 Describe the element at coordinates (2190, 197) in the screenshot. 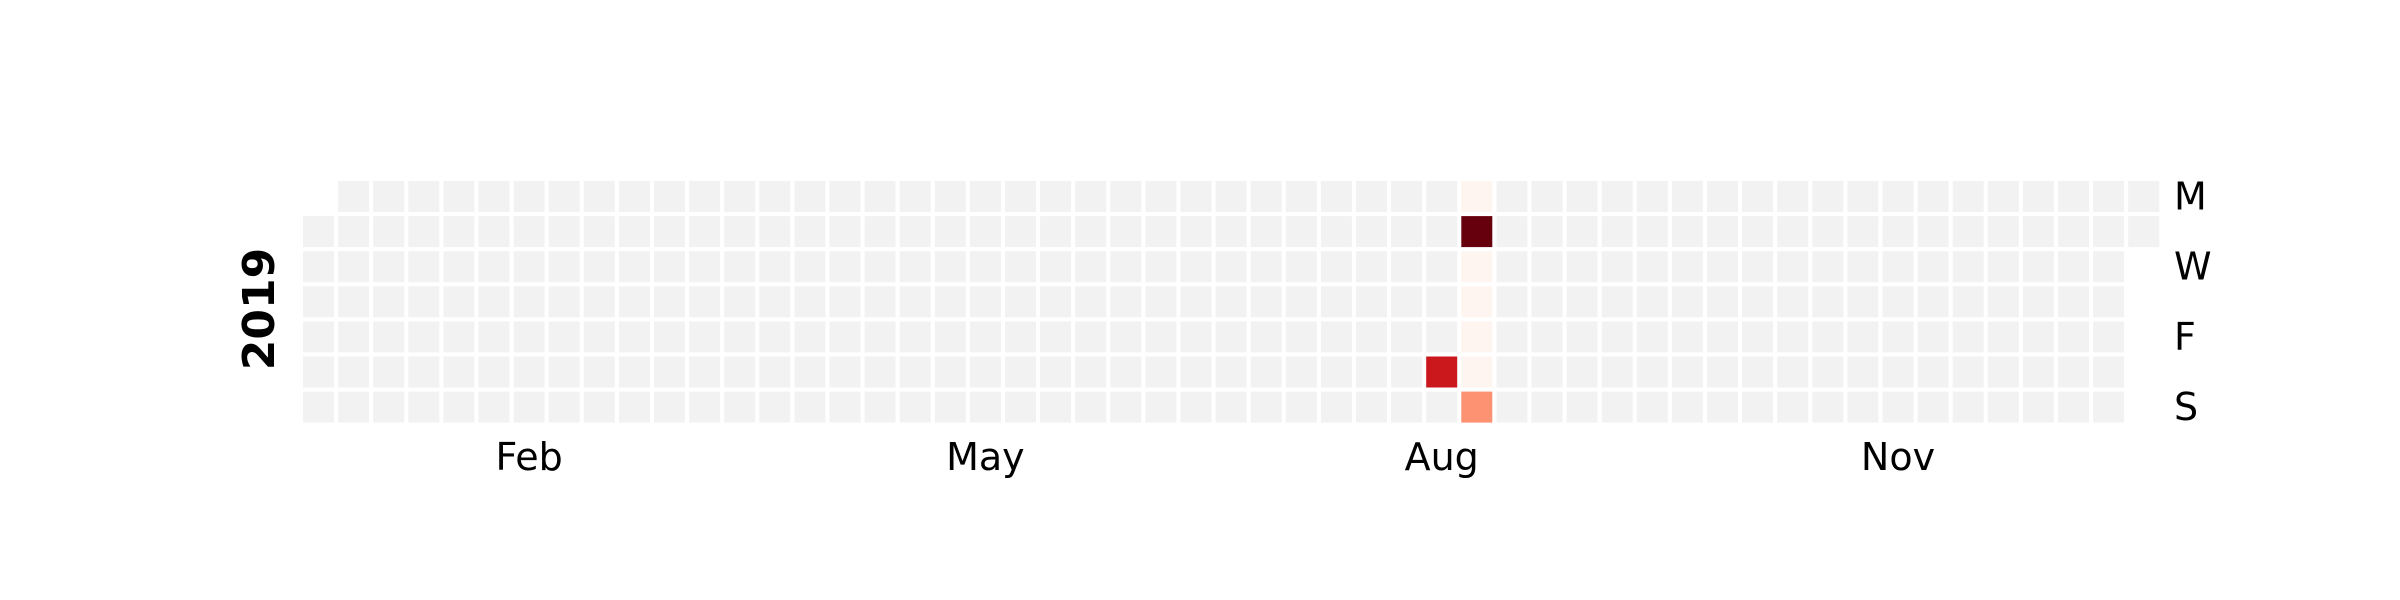

I see `day-label: M` at that location.